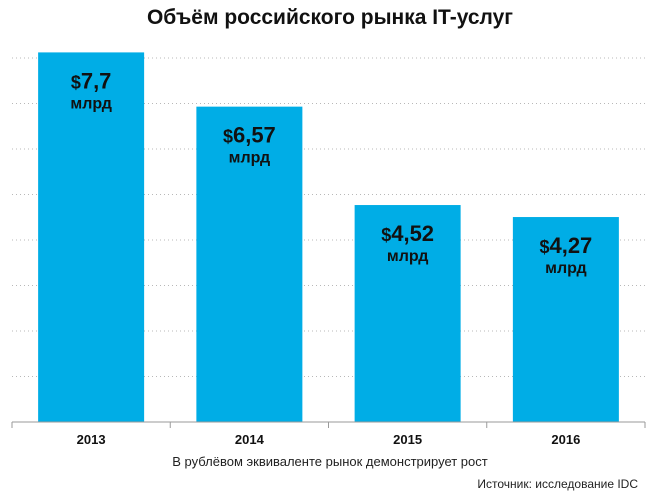 This screenshot has height=500, width=660. Describe the element at coordinates (91, 237) in the screenshot. I see `bar-2013` at that location.